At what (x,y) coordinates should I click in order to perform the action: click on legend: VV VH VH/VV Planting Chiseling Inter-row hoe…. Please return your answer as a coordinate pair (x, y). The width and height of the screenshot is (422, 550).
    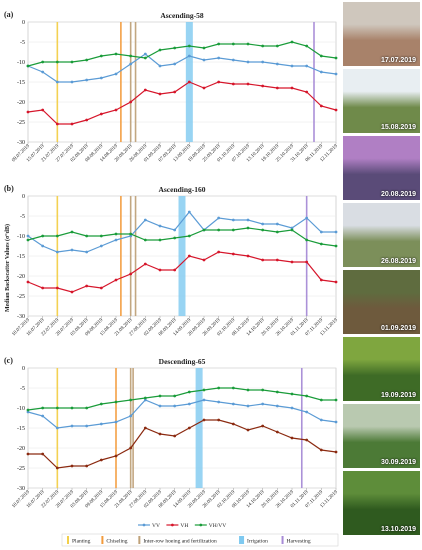
    Looking at the image, I should click on (200, 535).